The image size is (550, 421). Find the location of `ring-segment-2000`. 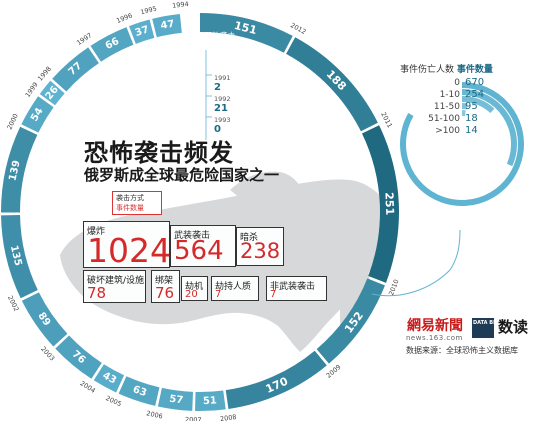

ring-segment-2000 is located at coordinates (19, 169).